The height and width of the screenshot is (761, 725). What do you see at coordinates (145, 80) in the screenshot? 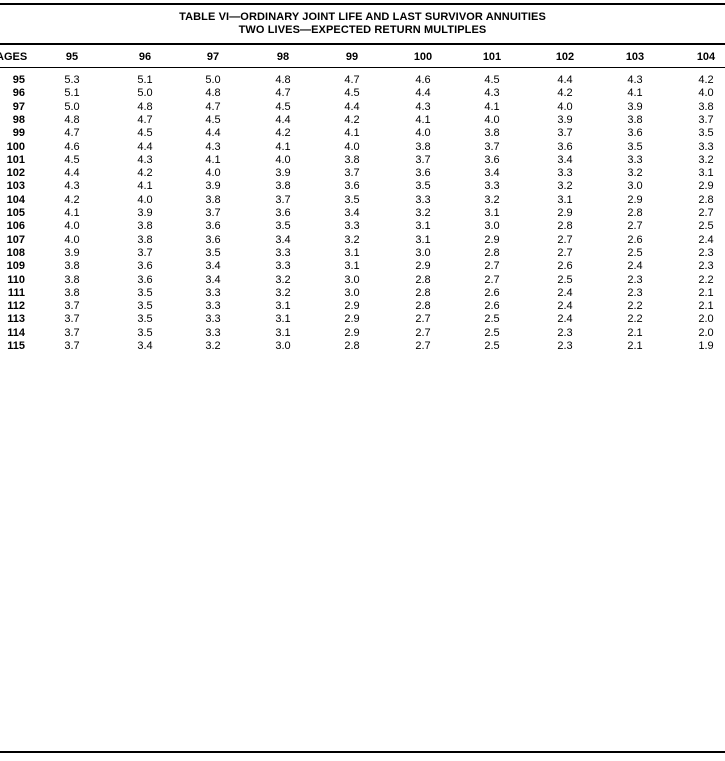
I see `table-cell: 5.1` at bounding box center [145, 80].